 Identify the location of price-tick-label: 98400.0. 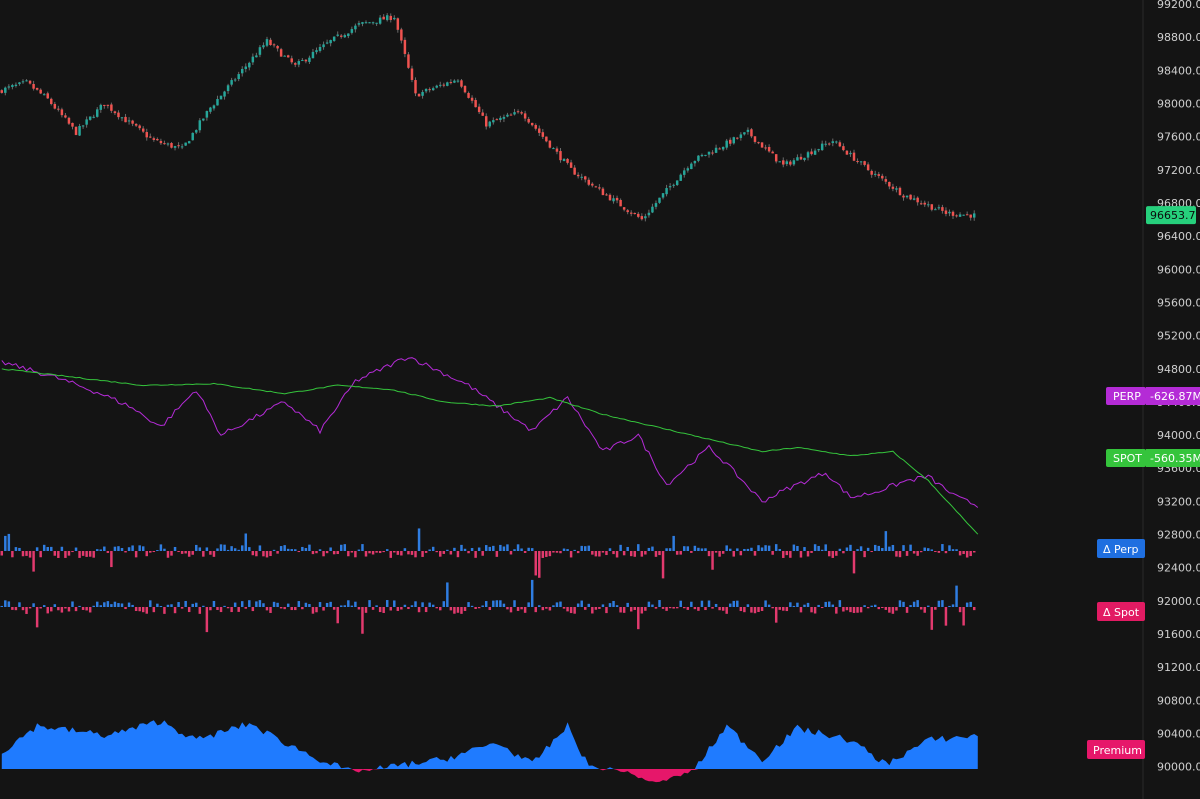
(1178, 70).